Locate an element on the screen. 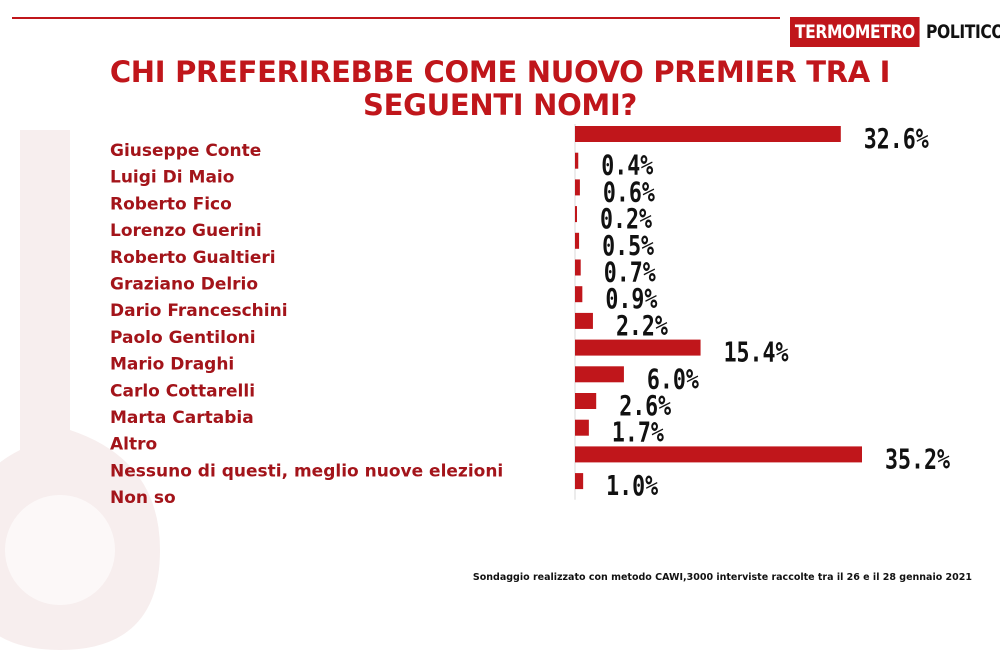 This screenshot has height=650, width=1000. value-label: 15.4% is located at coordinates (756, 352).